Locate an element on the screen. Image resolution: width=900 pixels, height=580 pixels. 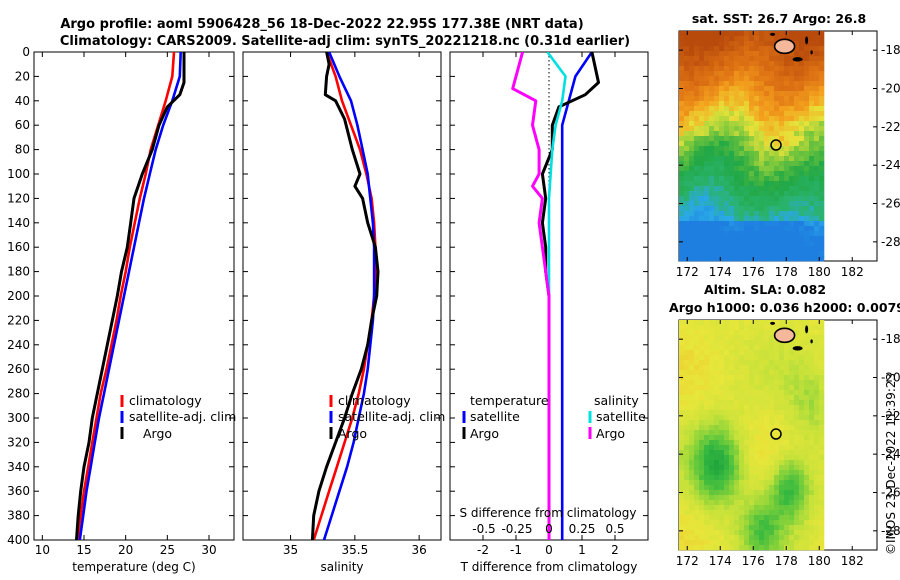
map-x-tick-label: 182 is located at coordinates (852, 561).